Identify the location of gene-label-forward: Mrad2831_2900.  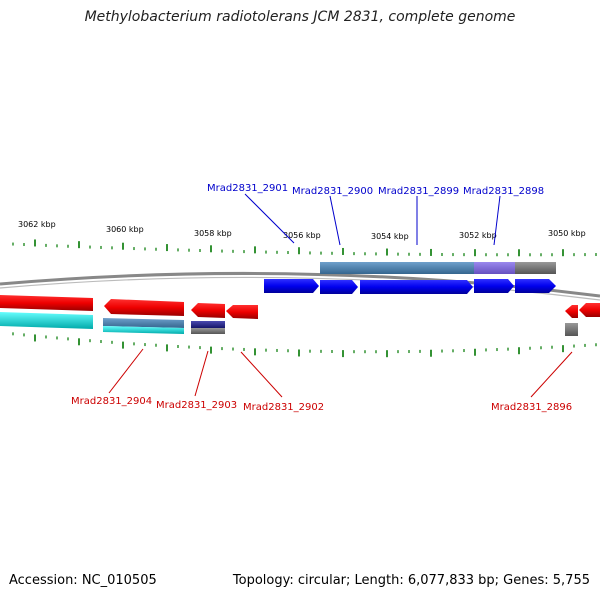
(332, 191).